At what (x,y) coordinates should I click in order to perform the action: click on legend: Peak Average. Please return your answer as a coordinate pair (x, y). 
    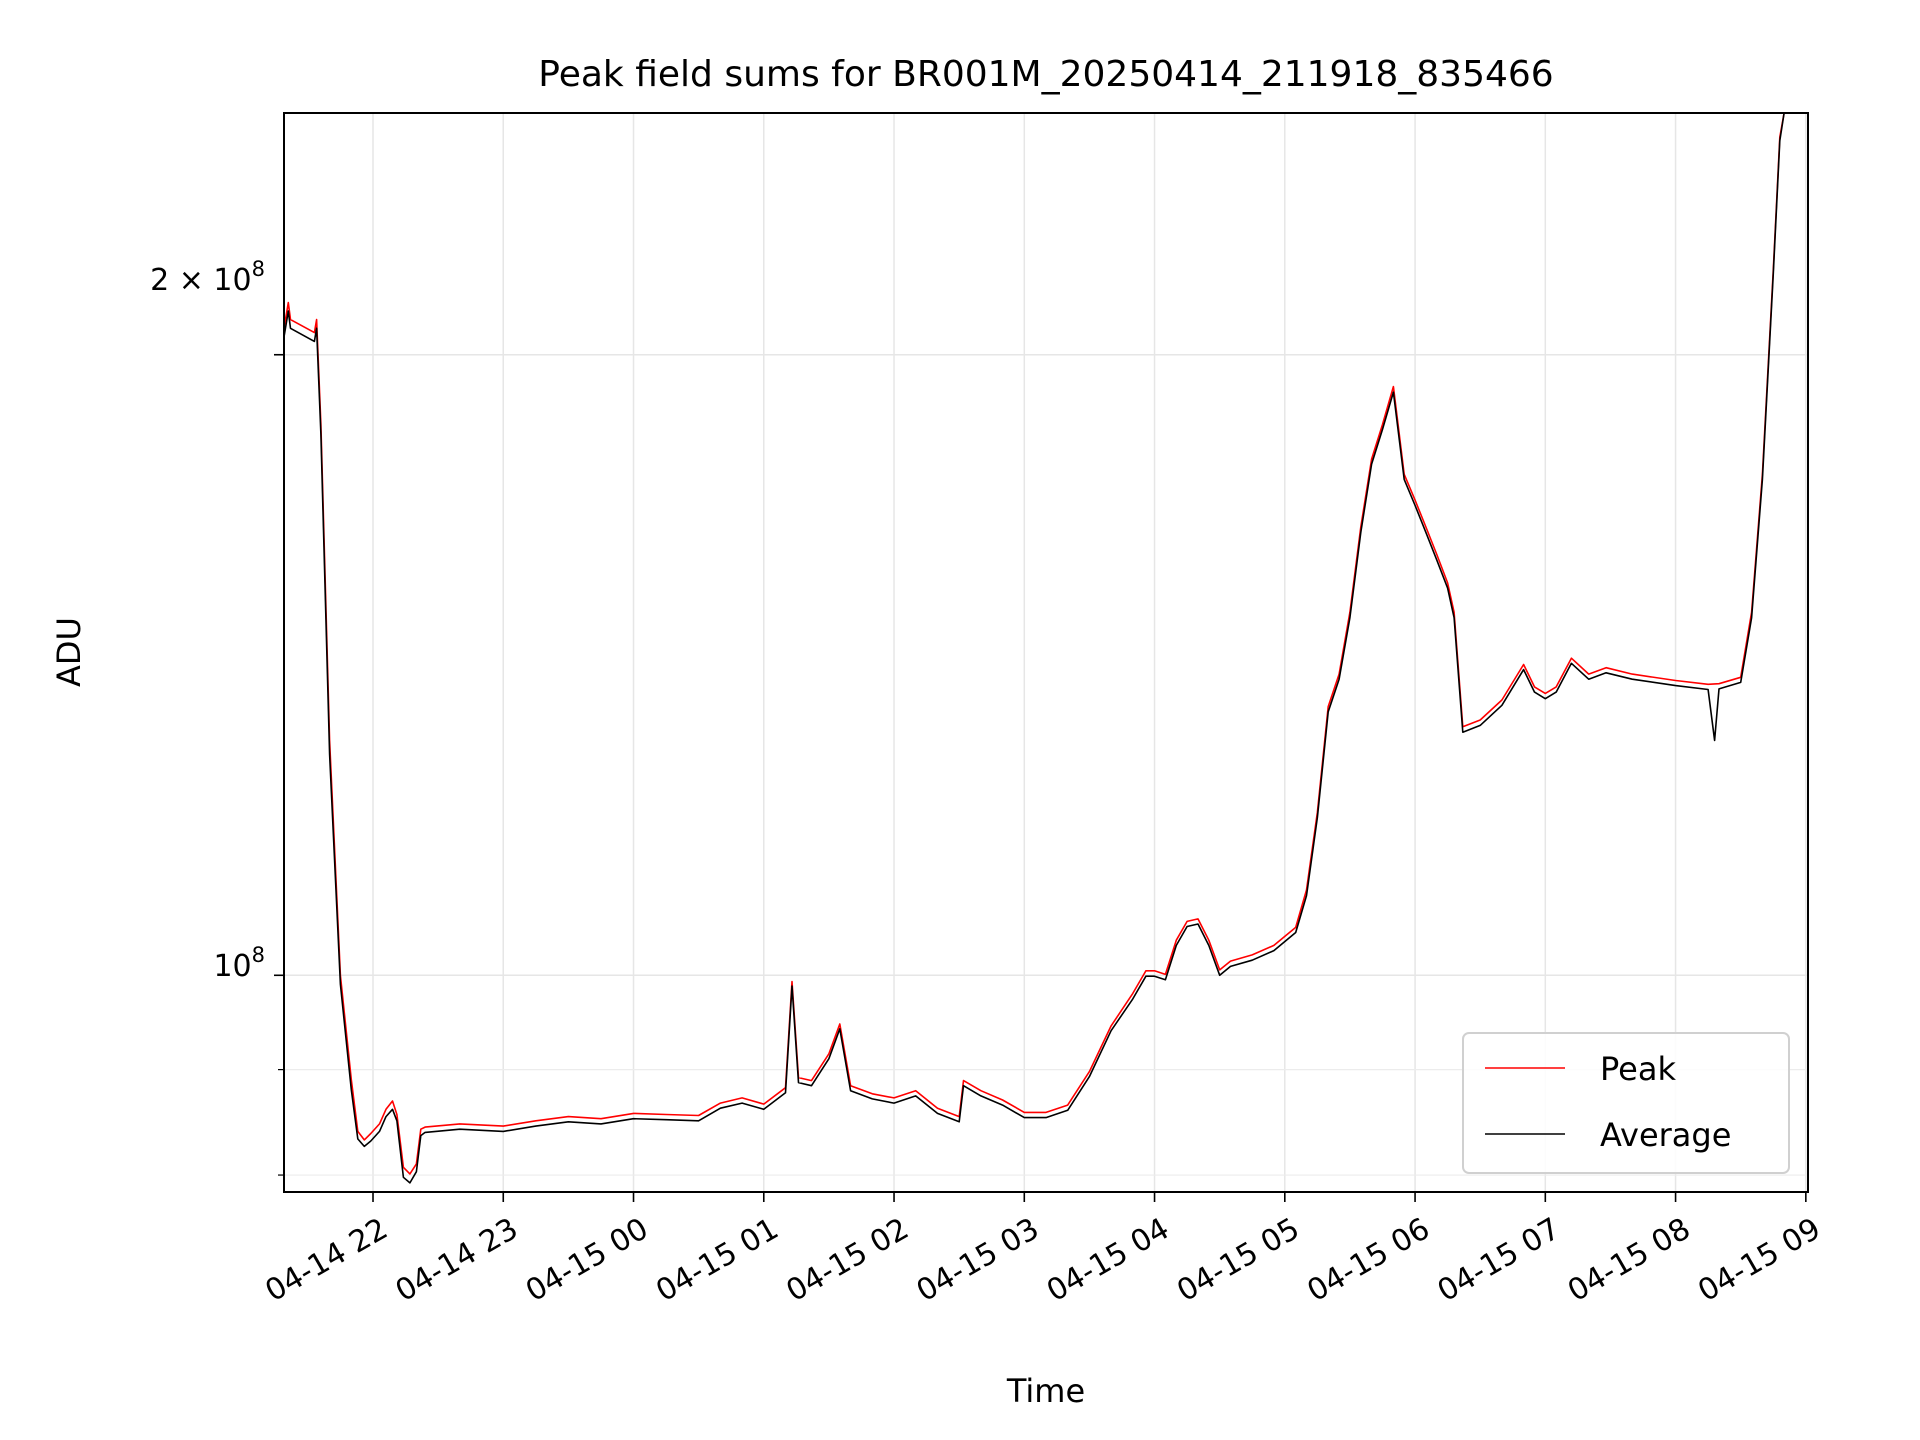
    Looking at the image, I should click on (1626, 1103).